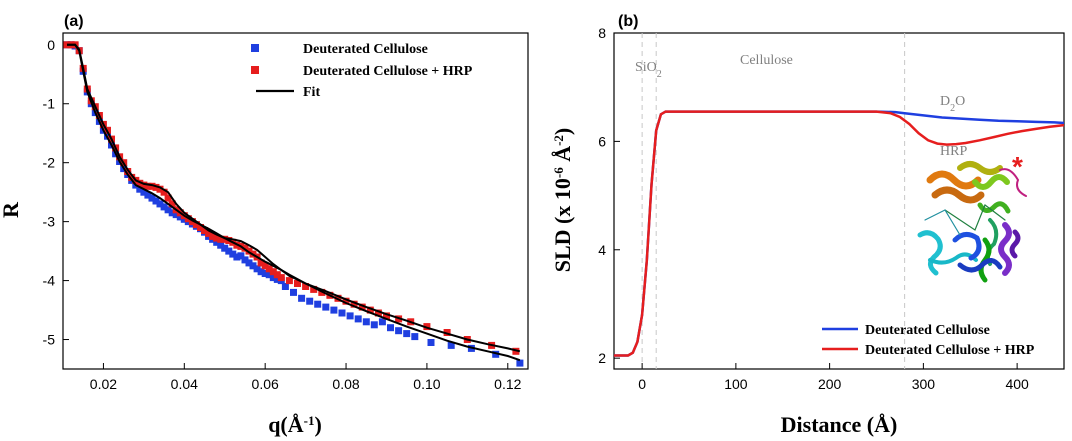 The width and height of the screenshot is (1072, 441). Describe the element at coordinates (295, 424) in the screenshot. I see `panel-a-x-axis-title: q(Å-1)` at that location.